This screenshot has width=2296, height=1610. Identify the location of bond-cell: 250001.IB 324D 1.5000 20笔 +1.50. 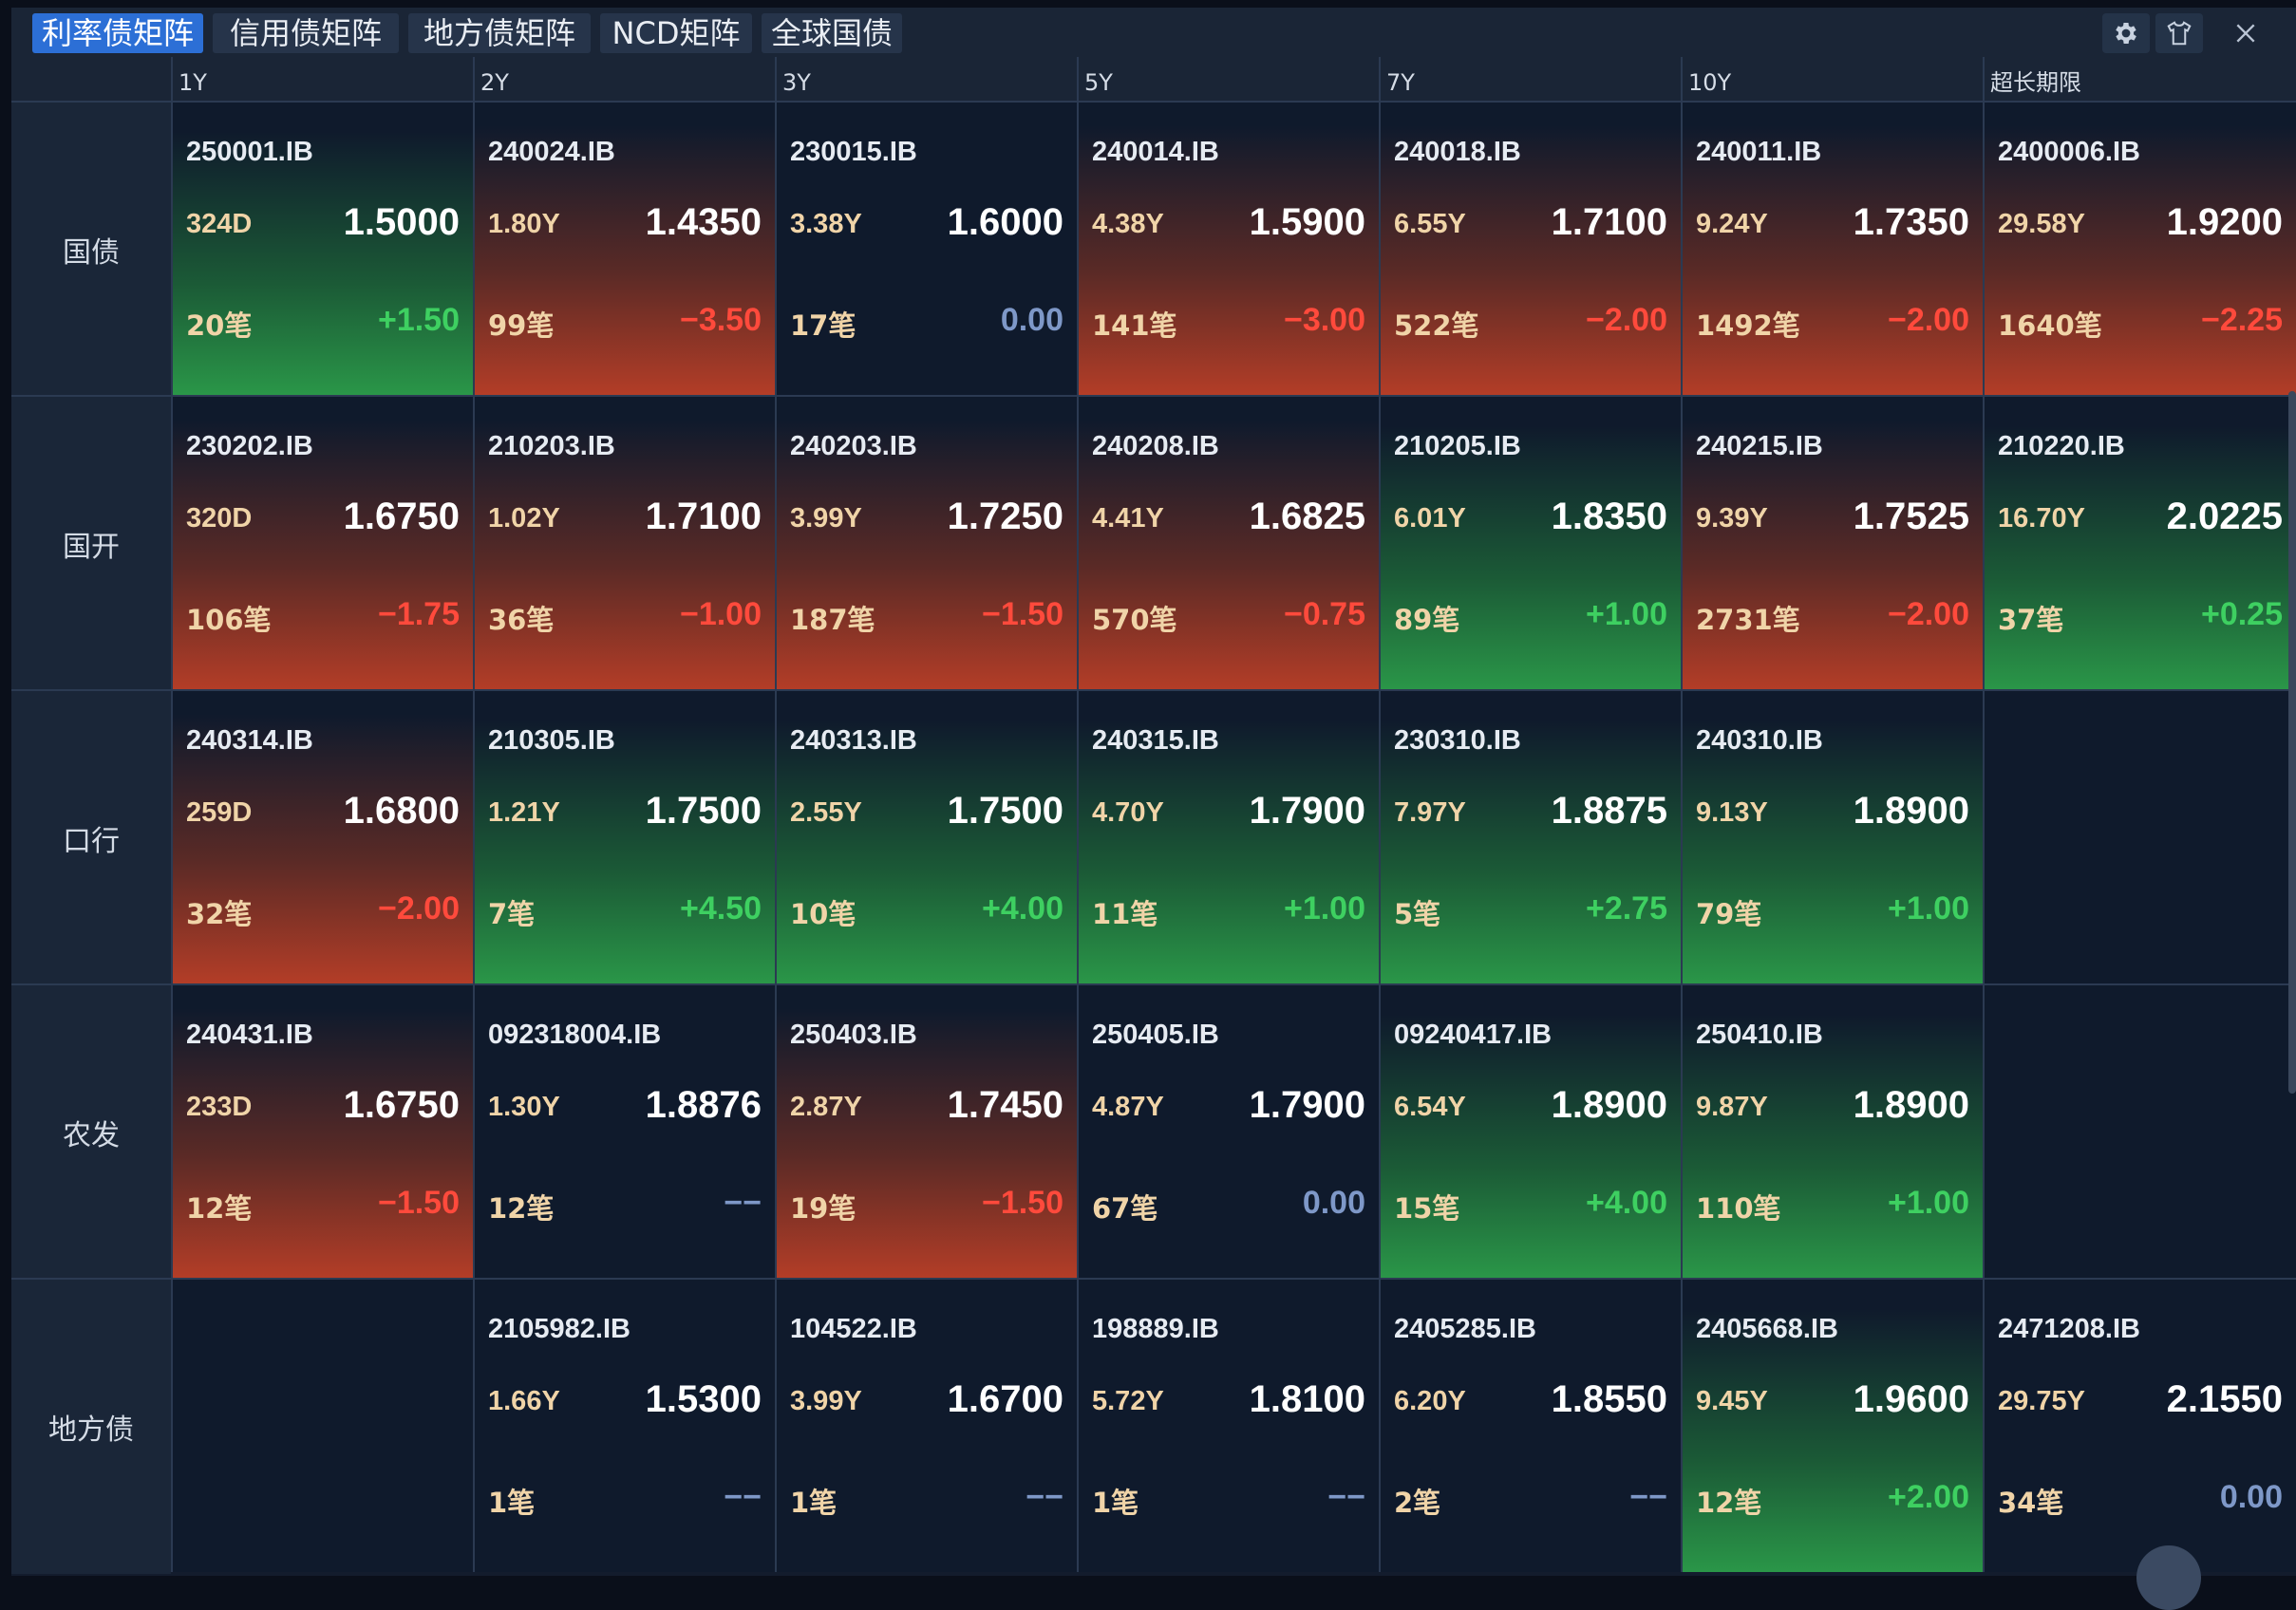
(322, 248).